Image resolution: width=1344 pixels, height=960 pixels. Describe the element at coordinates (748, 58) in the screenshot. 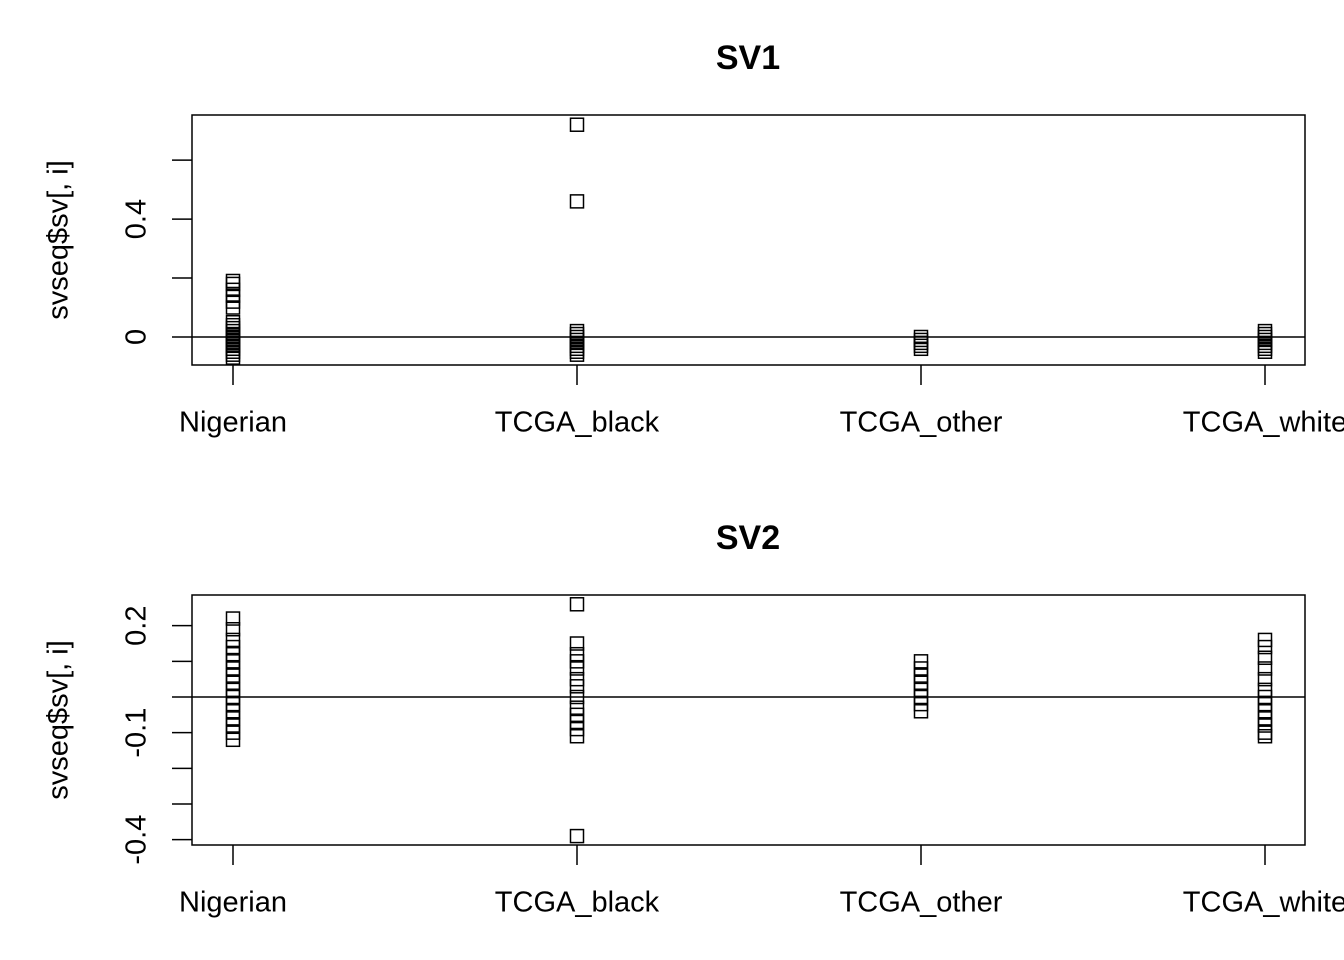

I see `chart-title: SV1` at that location.